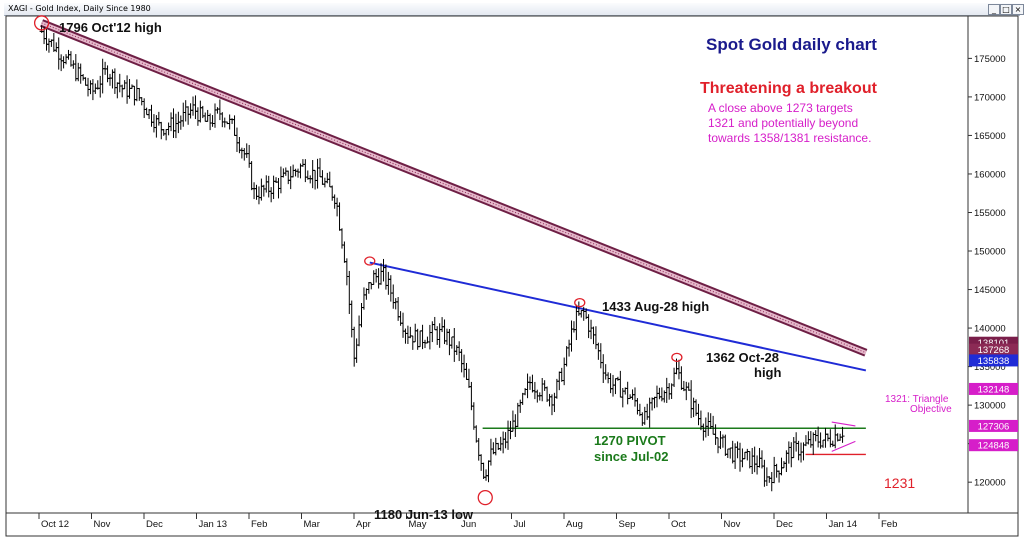 The width and height of the screenshot is (1024, 543). I want to click on price-badge-label: 132148, so click(994, 389).